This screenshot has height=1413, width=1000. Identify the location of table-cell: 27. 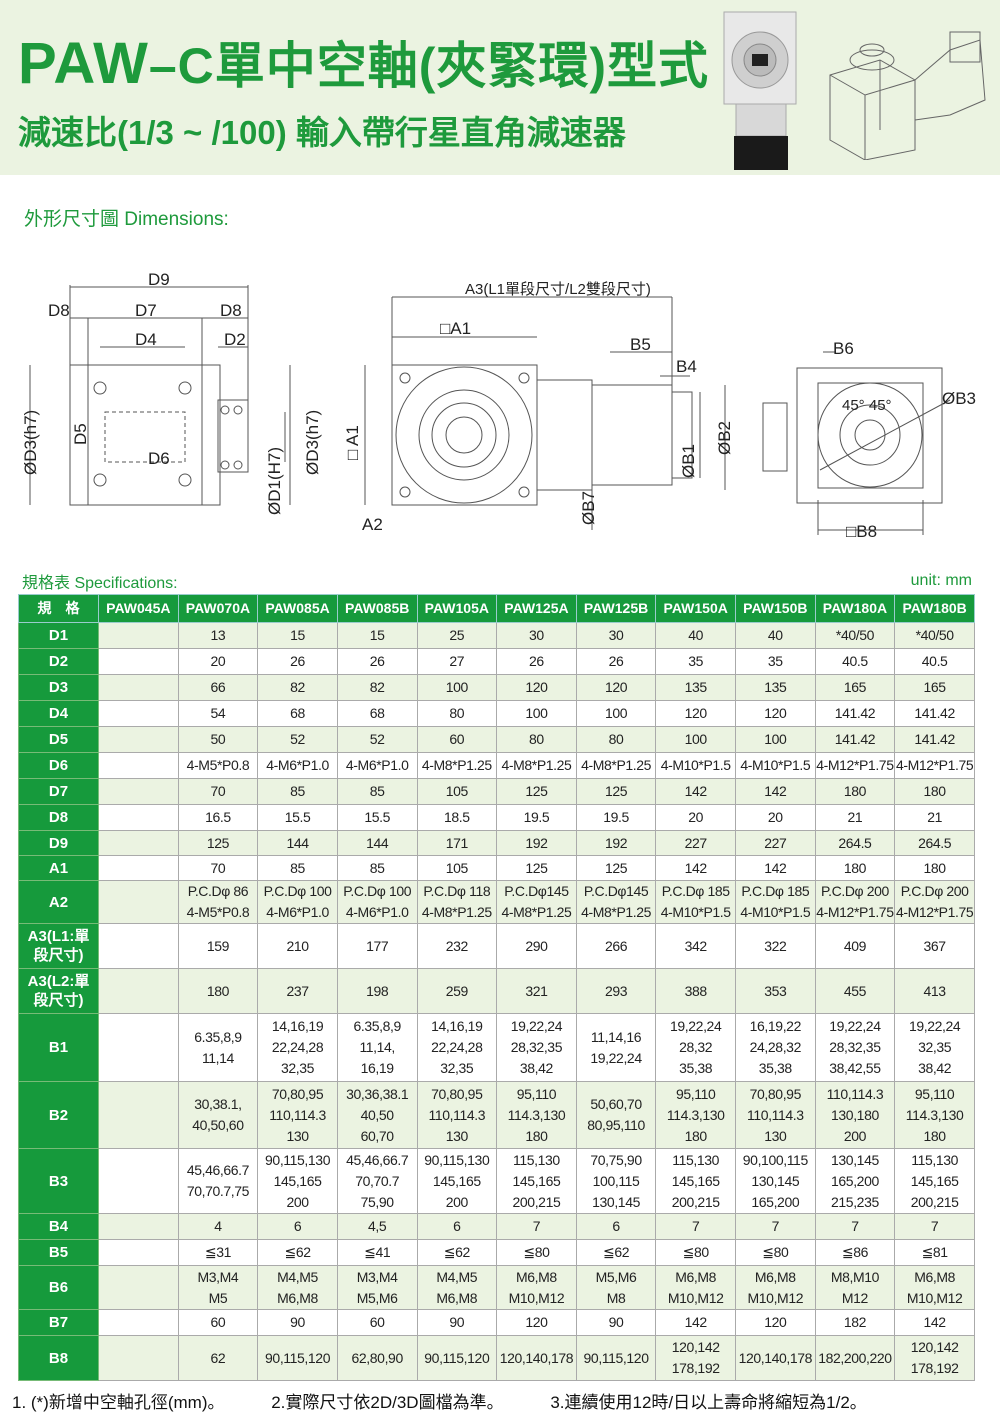
(457, 661).